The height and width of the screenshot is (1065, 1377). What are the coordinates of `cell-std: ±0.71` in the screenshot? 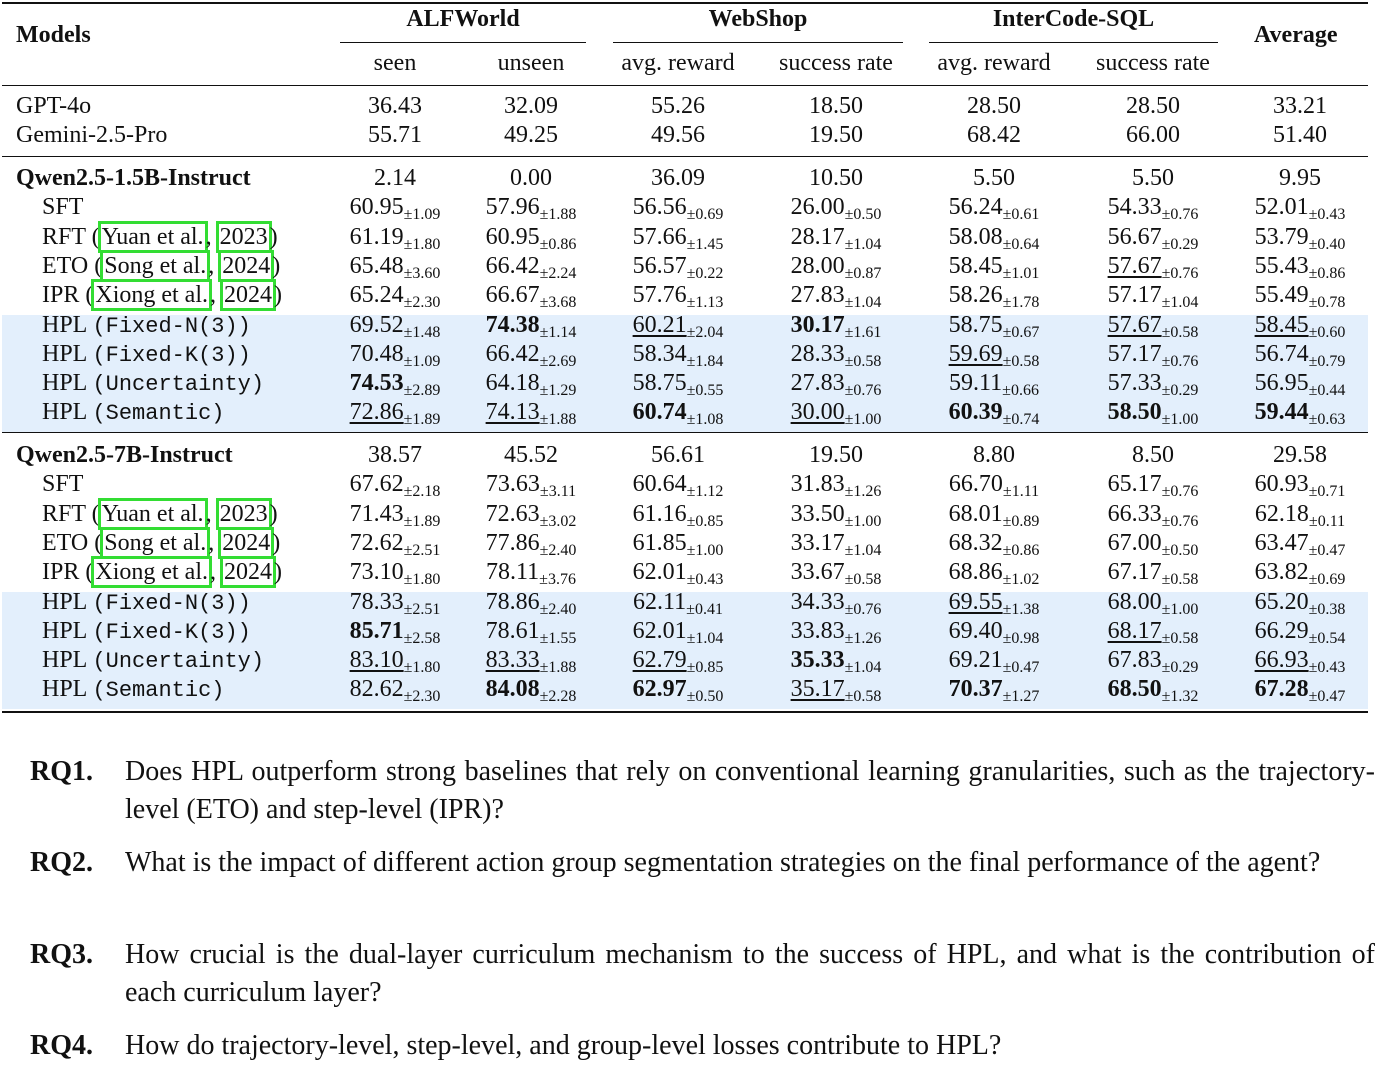 It's located at (1327, 492).